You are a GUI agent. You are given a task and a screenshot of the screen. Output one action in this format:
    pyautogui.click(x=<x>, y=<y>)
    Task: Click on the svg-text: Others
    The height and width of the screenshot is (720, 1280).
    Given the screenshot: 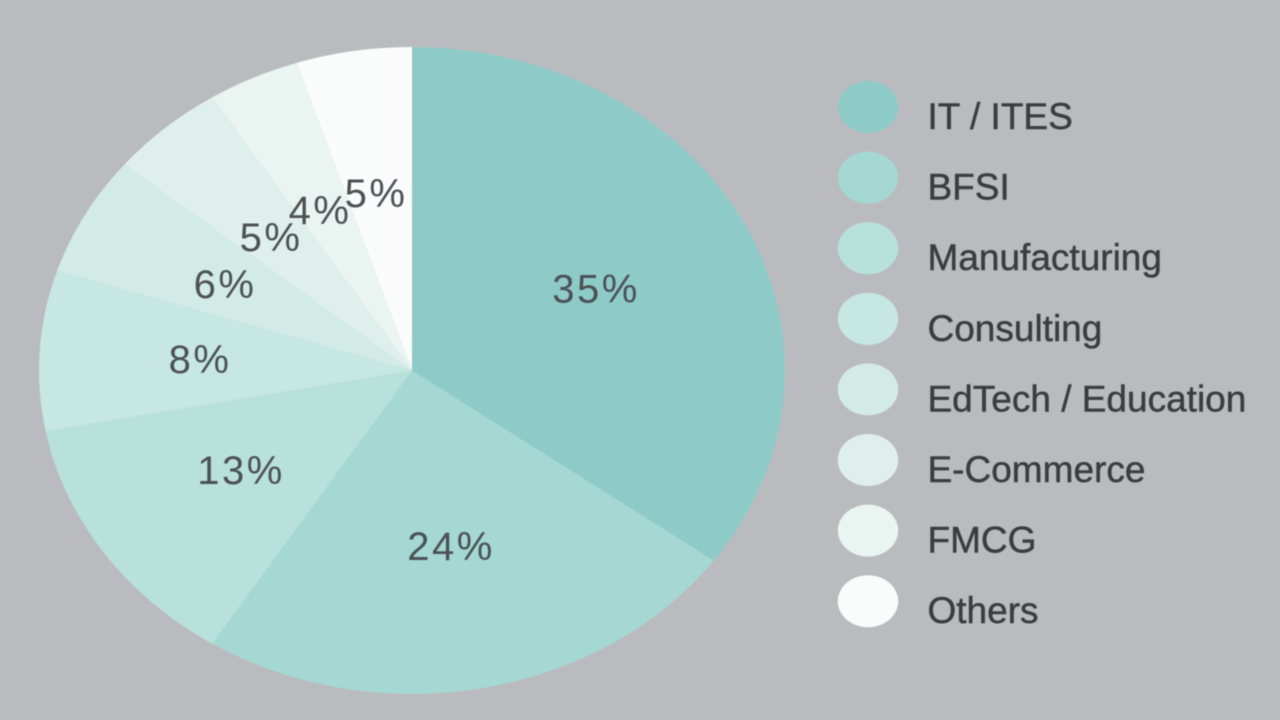 What is the action you would take?
    pyautogui.click(x=983, y=610)
    